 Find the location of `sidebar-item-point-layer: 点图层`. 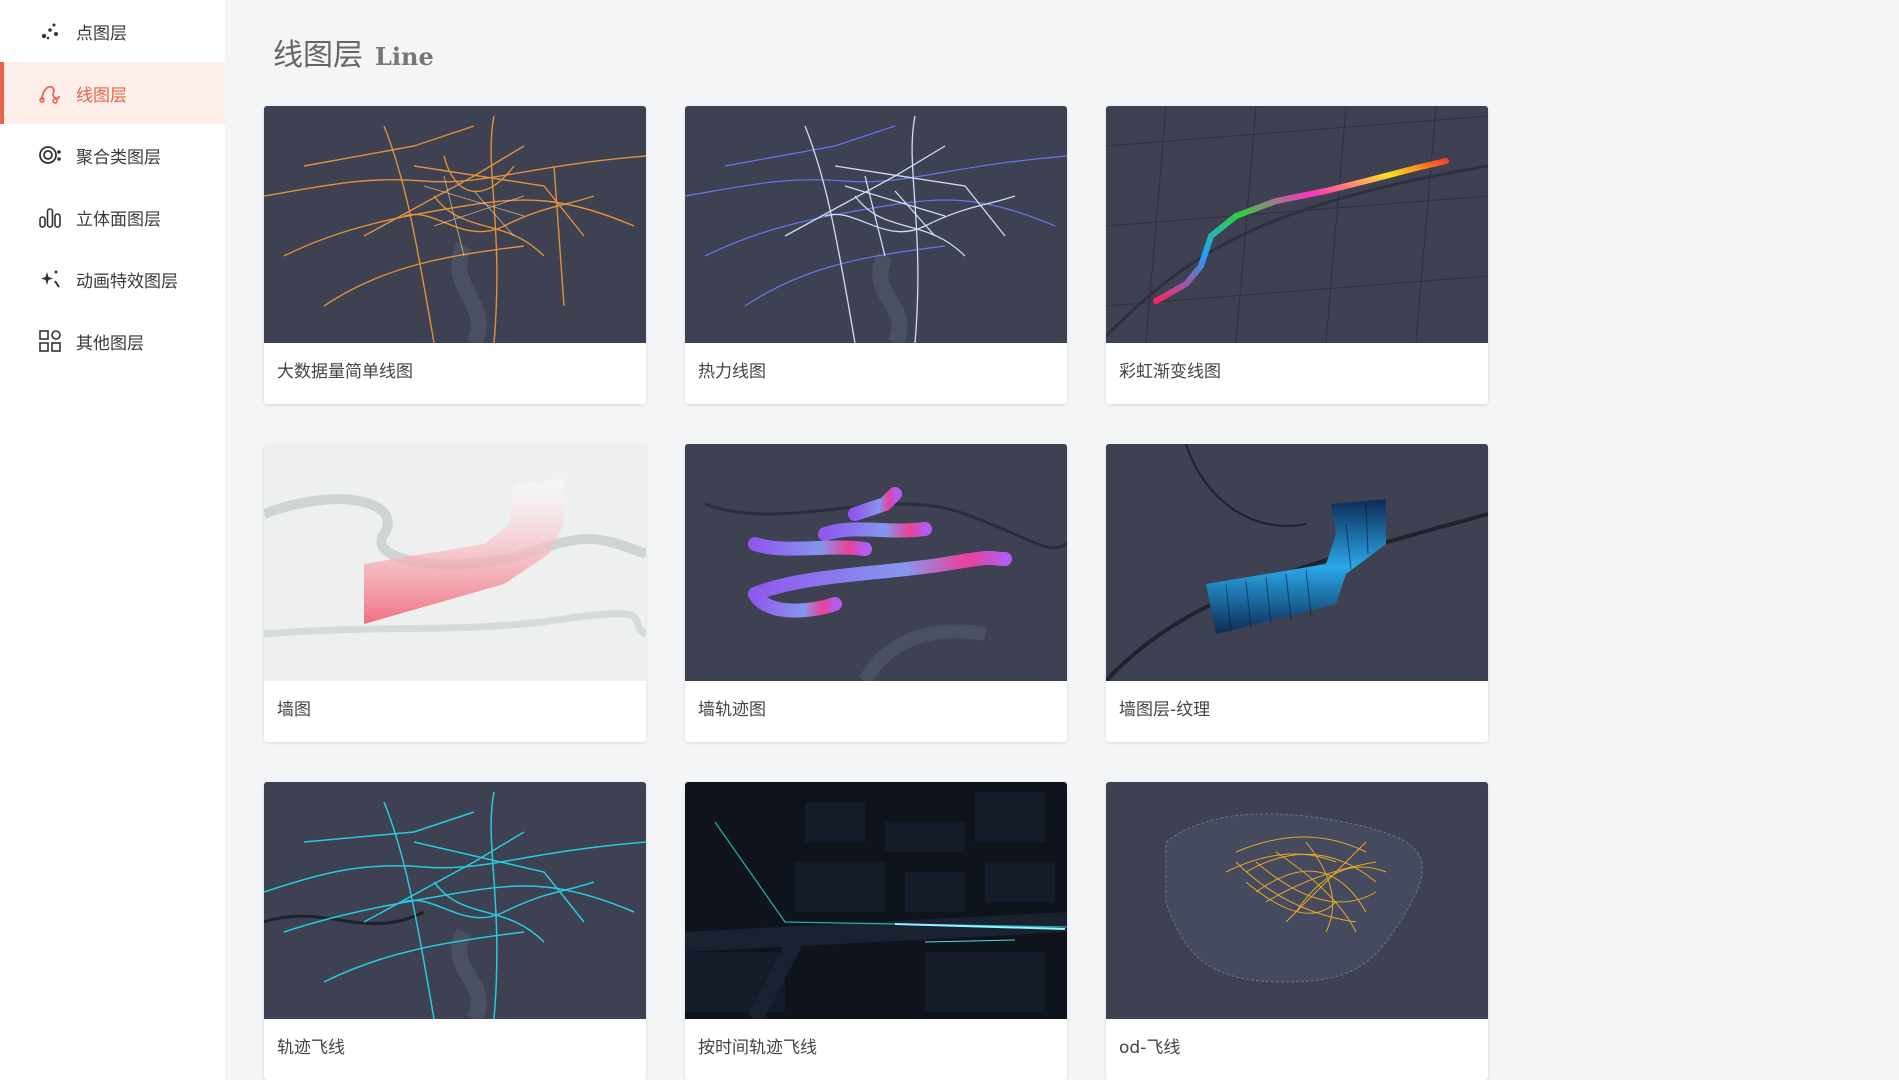

sidebar-item-point-layer: 点图层 is located at coordinates (112, 31).